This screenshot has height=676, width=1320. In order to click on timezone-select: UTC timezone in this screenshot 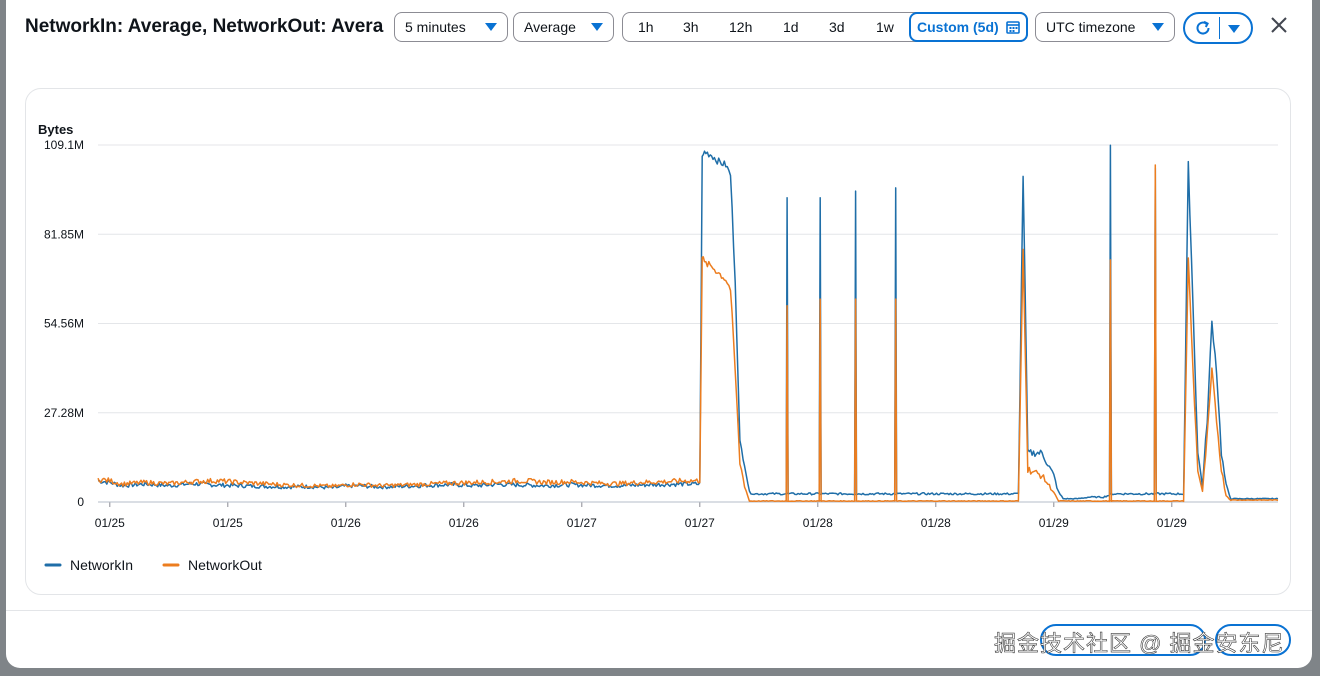, I will do `click(1105, 27)`.